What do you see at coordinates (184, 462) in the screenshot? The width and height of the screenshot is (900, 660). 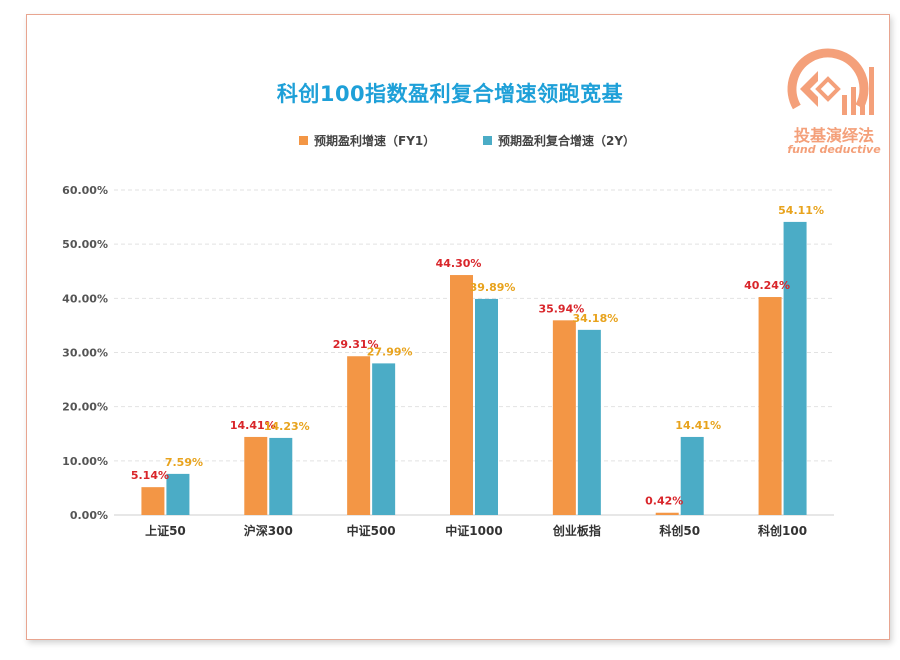 I see `data-label: 7.59%` at bounding box center [184, 462].